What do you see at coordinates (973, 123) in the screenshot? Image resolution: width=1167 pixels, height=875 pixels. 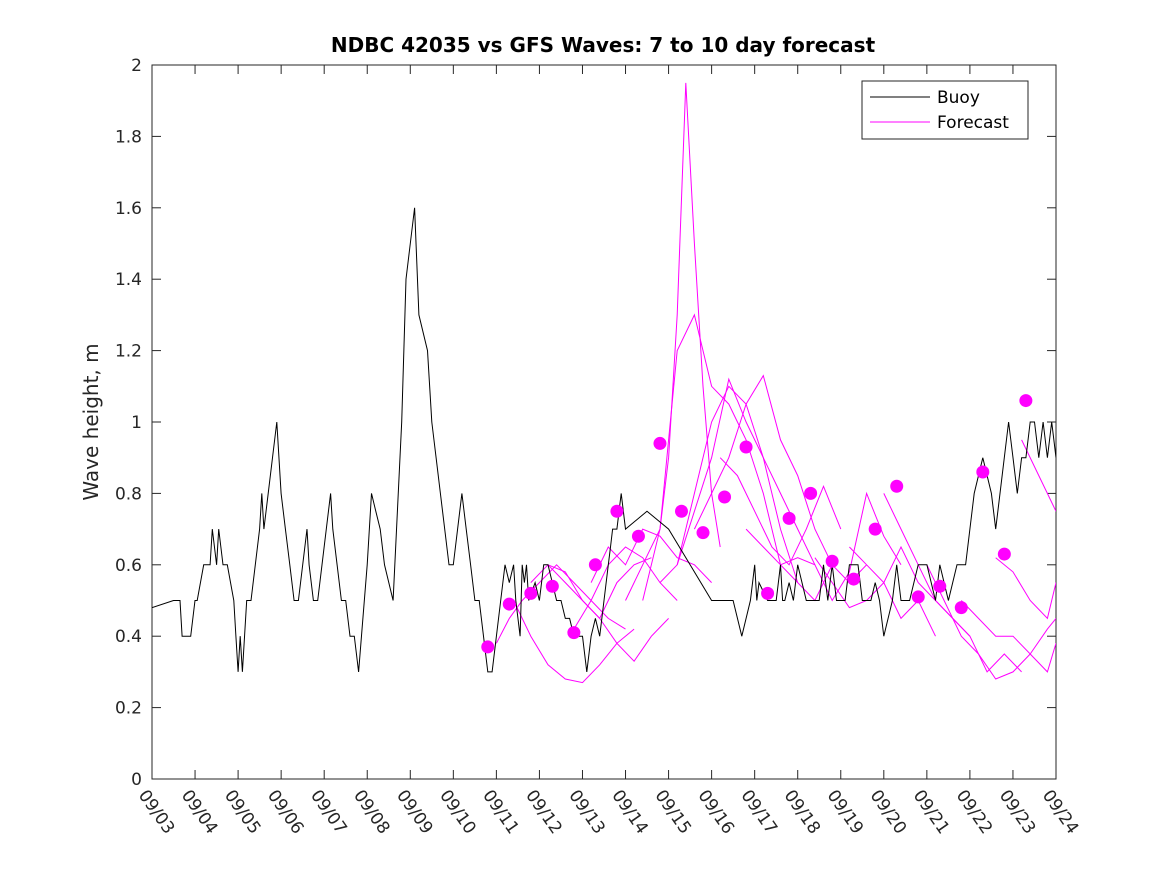 I see `legend-forecast-label: Forecast` at bounding box center [973, 123].